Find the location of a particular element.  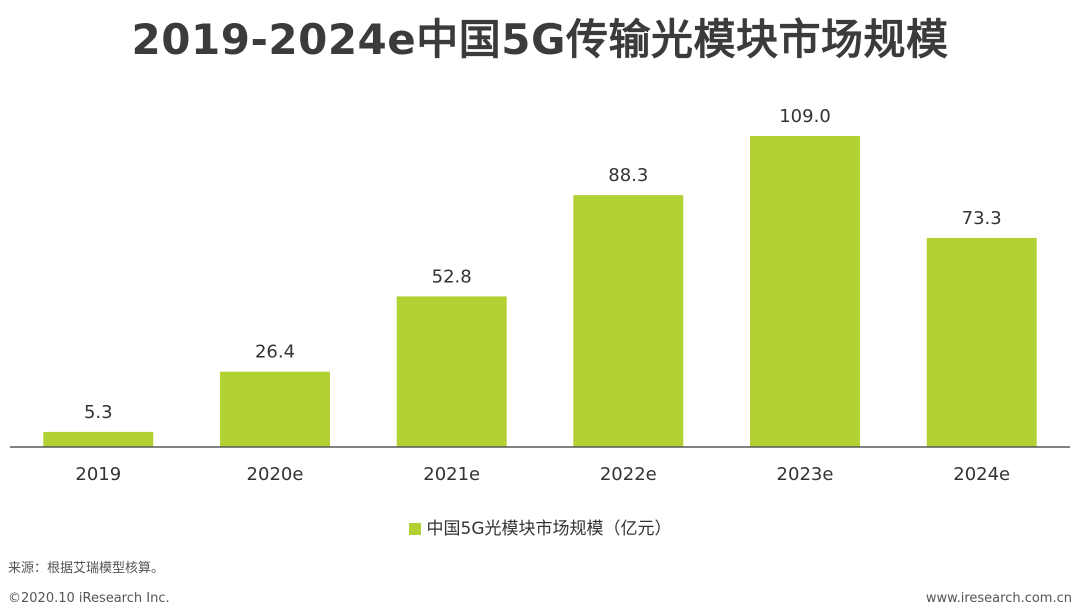

legend: 中国5G光模块市场规模（亿元） is located at coordinates (540, 529).